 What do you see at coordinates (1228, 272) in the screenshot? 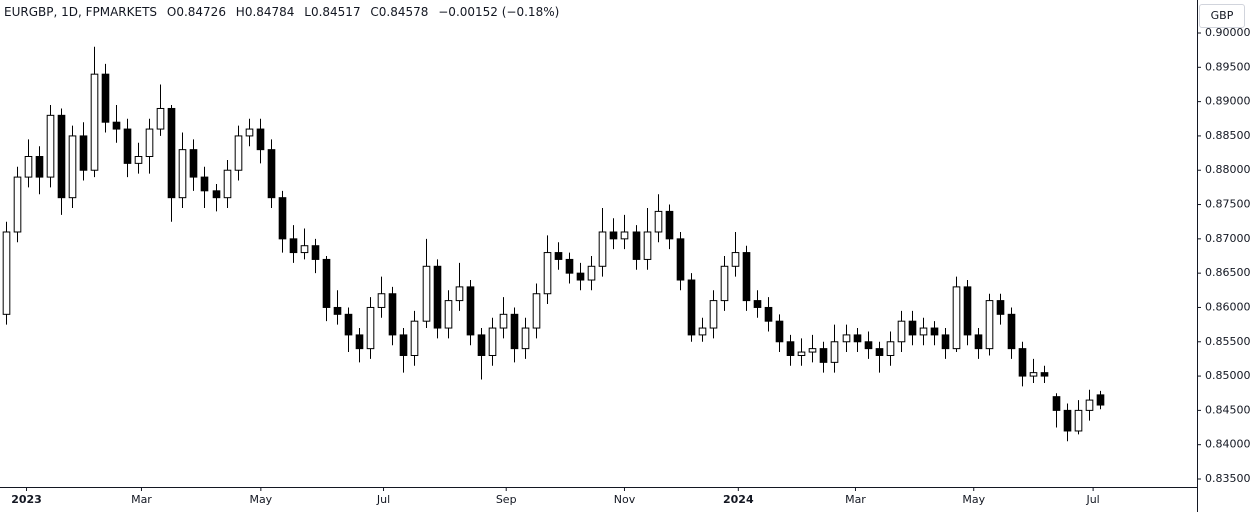
I see `y-tick-label: 0.86500` at bounding box center [1228, 272].